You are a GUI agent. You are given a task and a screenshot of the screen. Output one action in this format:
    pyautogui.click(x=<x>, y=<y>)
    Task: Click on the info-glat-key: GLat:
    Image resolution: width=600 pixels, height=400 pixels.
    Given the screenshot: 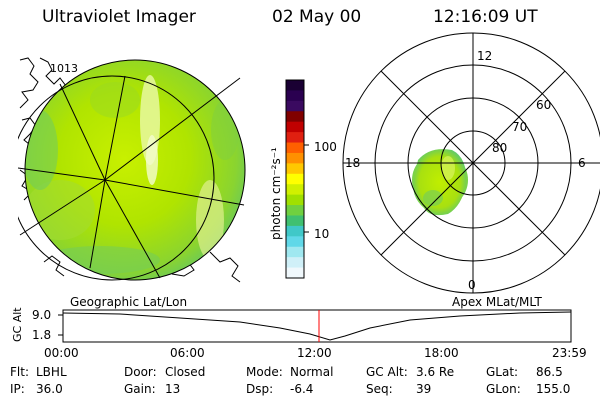 What is the action you would take?
    pyautogui.click(x=502, y=372)
    